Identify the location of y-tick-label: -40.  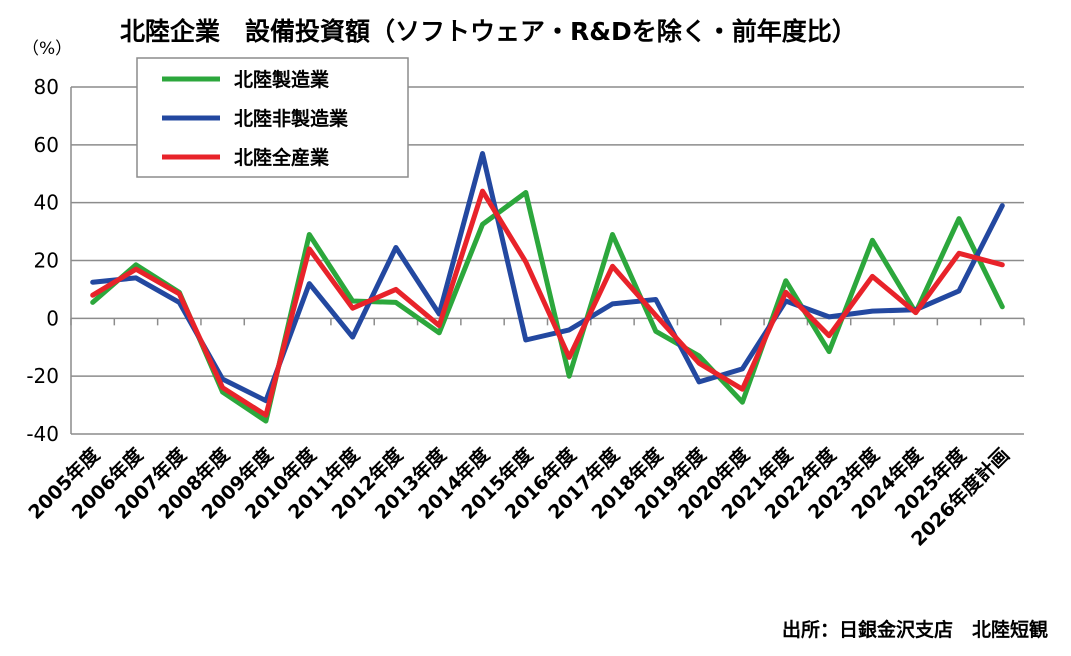
(42, 434).